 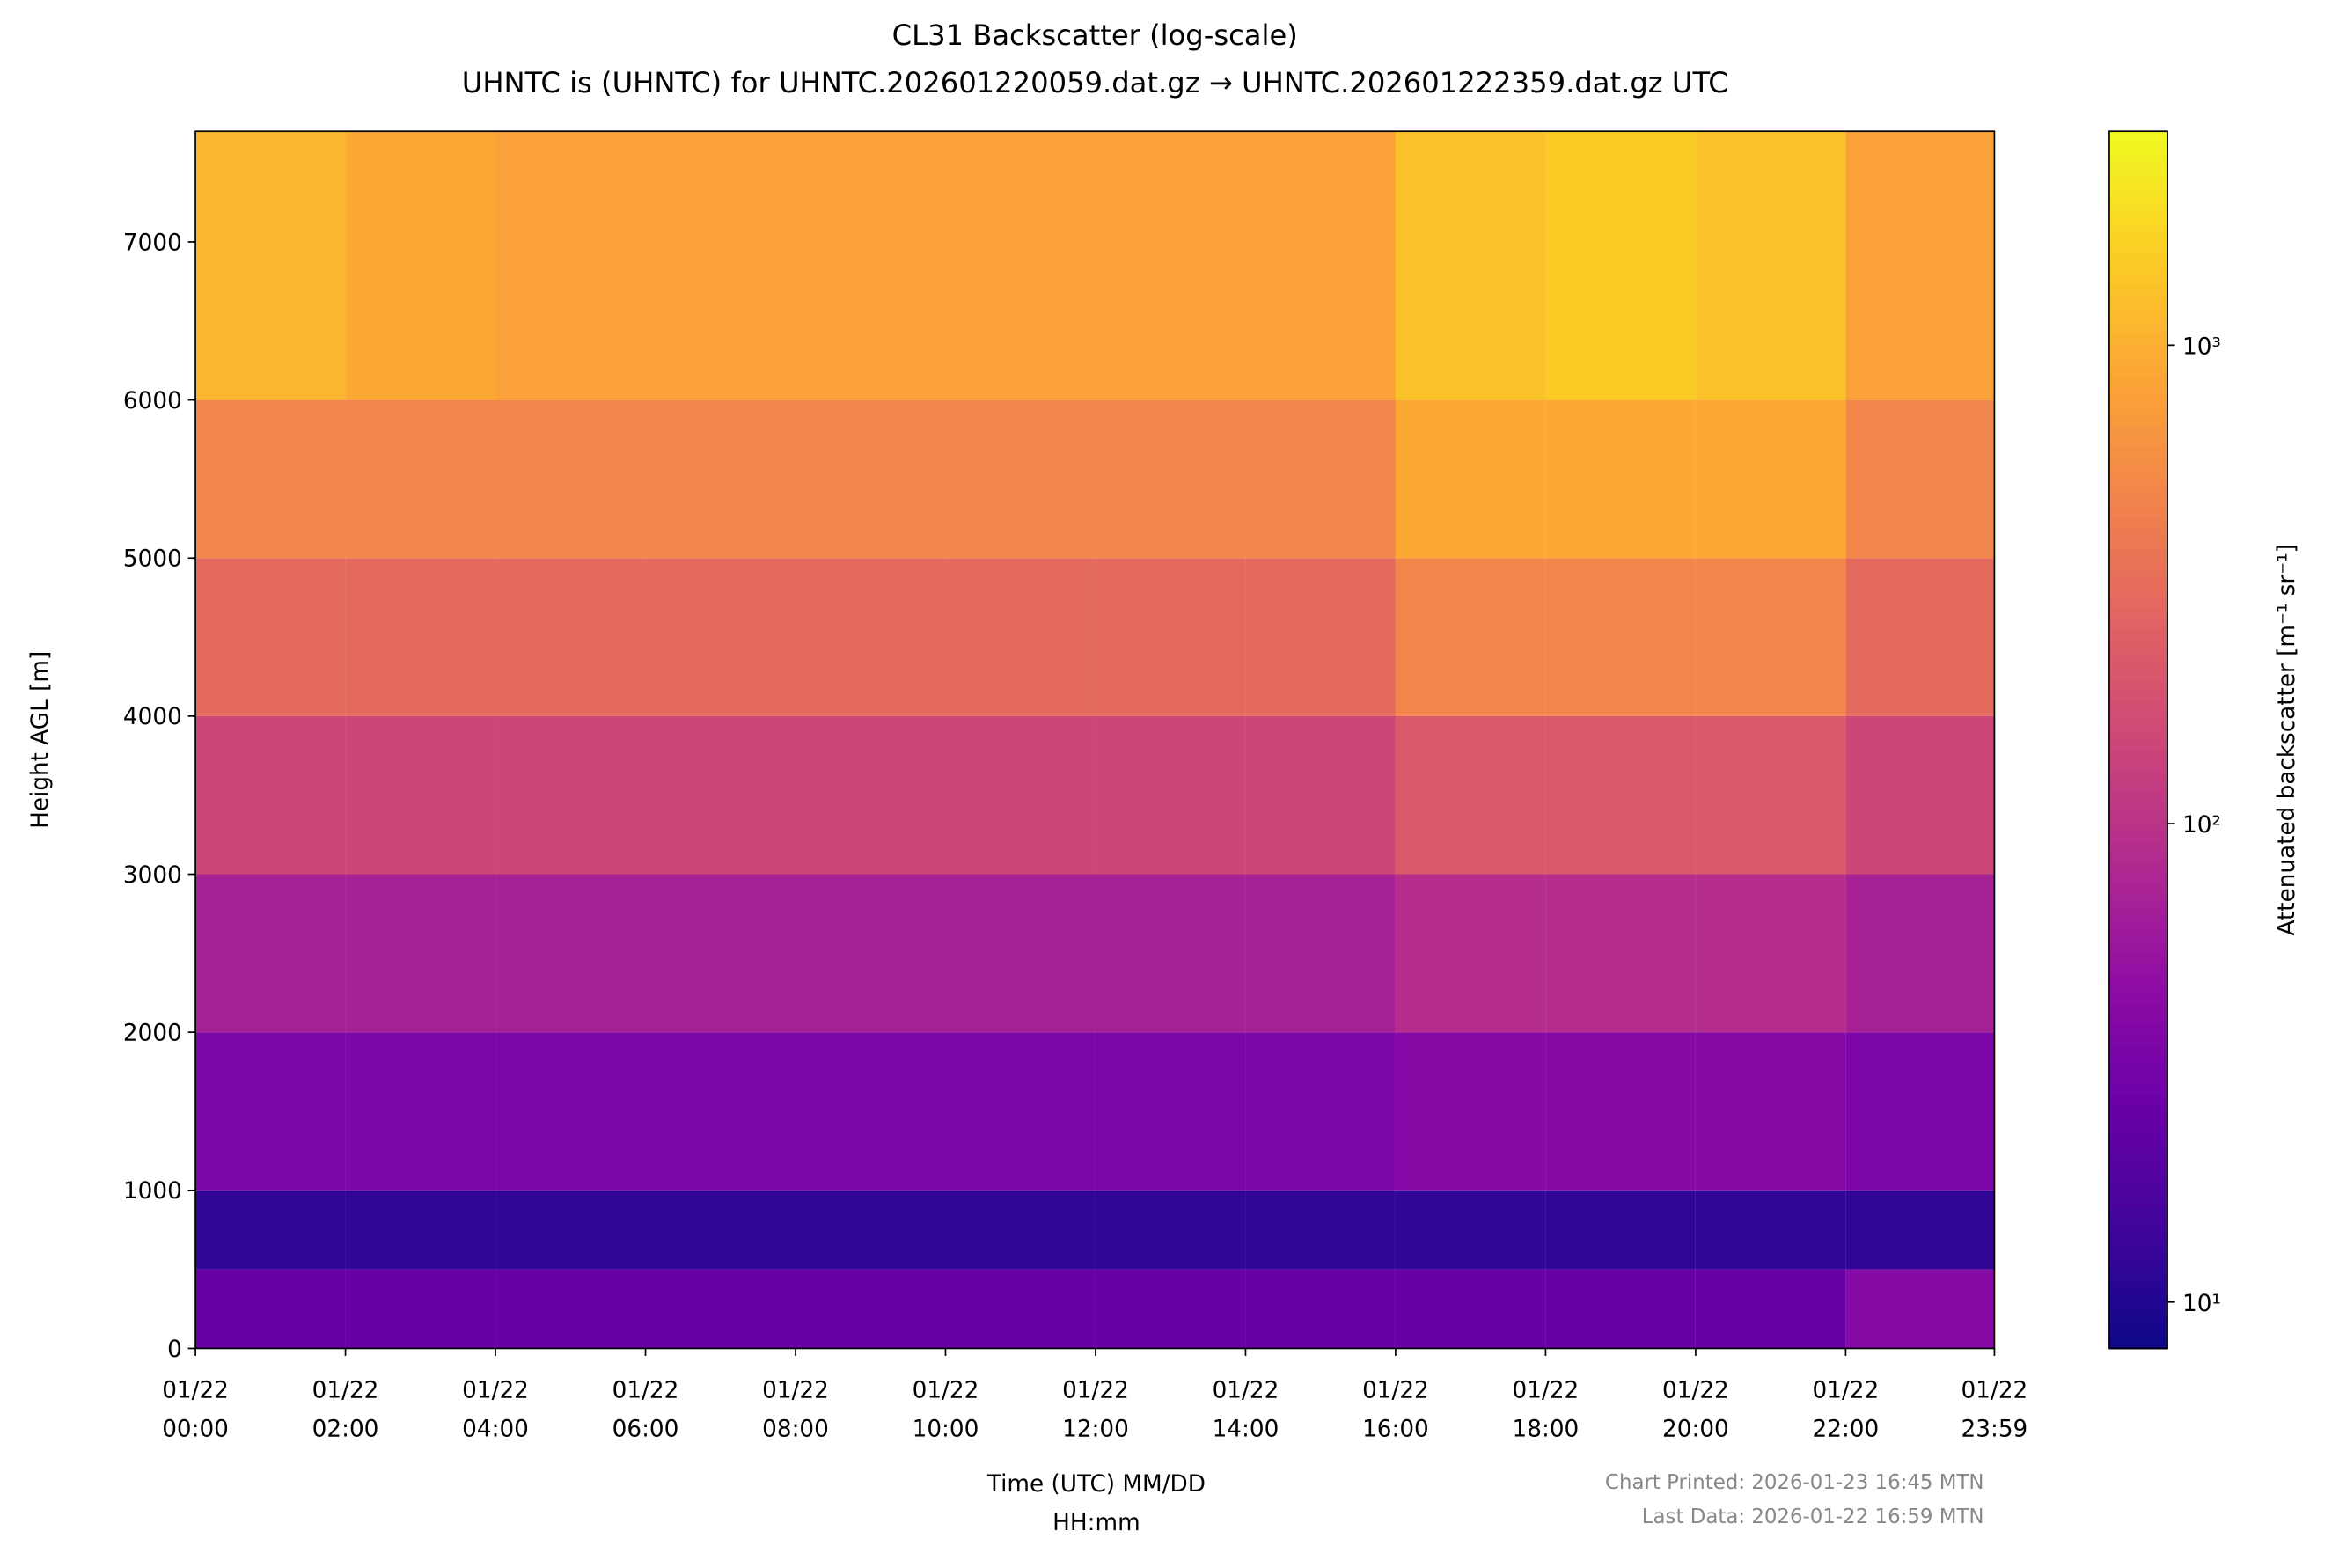 What do you see at coordinates (195, 1409) in the screenshot?
I see `x-tick-label: 01/22 00:00` at bounding box center [195, 1409].